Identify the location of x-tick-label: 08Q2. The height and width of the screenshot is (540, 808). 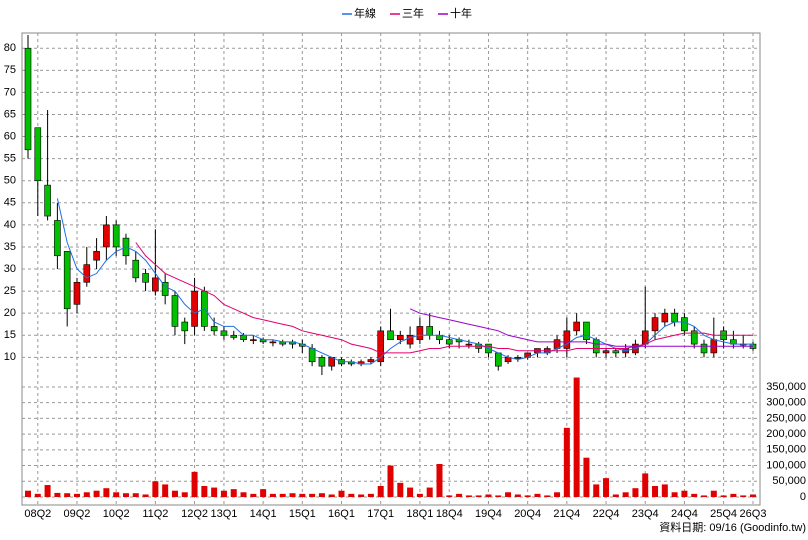
(37, 514).